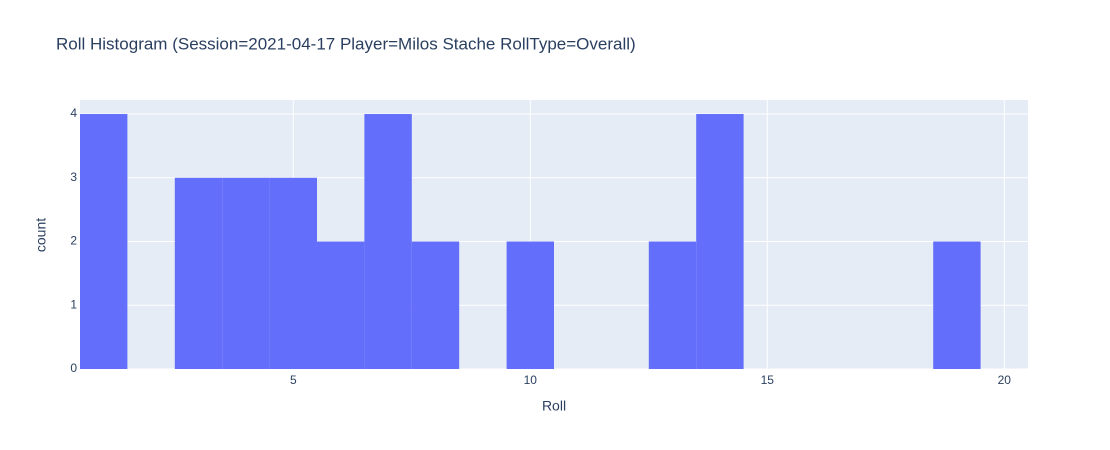 The width and height of the screenshot is (1110, 450). I want to click on x-axis-label: Roll, so click(554, 406).